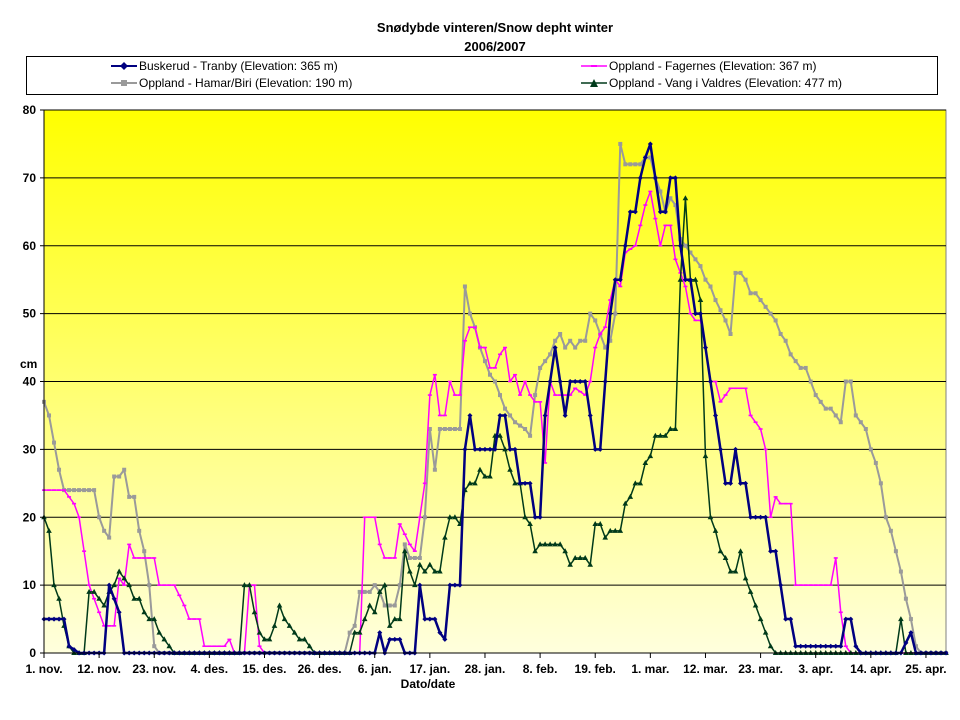 The image size is (960, 720). Describe the element at coordinates (246, 83) in the screenshot. I see `legend-label-hamar: Oppland - Hamar/Biri (Elevation: 190 m)` at that location.